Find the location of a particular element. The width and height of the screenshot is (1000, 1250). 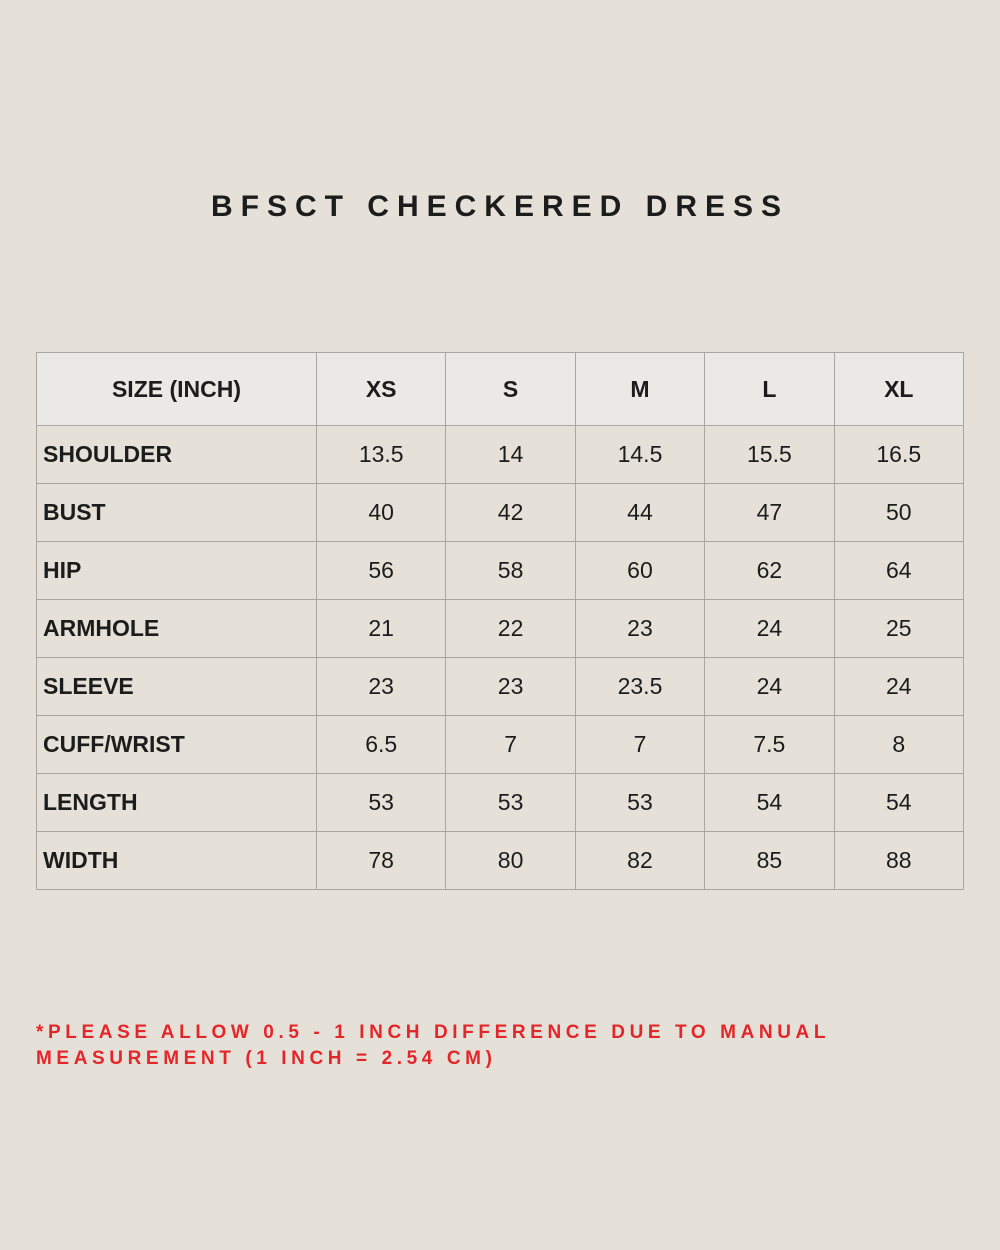

column-header: XL is located at coordinates (899, 389).